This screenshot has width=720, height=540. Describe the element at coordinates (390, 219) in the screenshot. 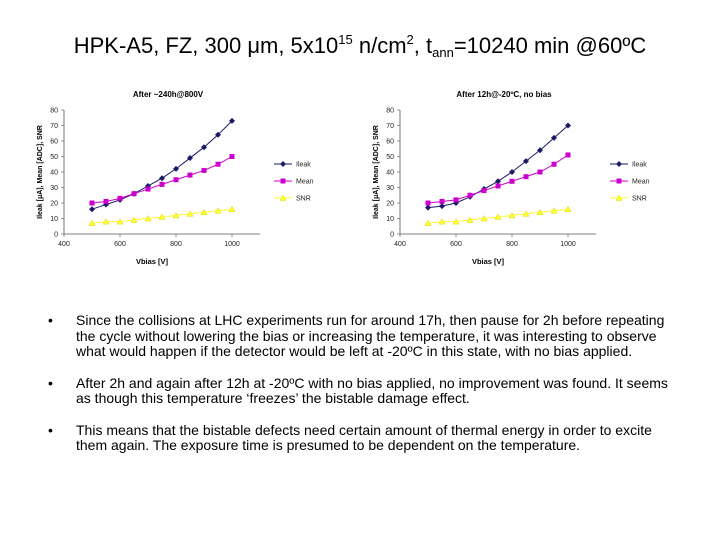

I see `y-tick-label: 10` at that location.